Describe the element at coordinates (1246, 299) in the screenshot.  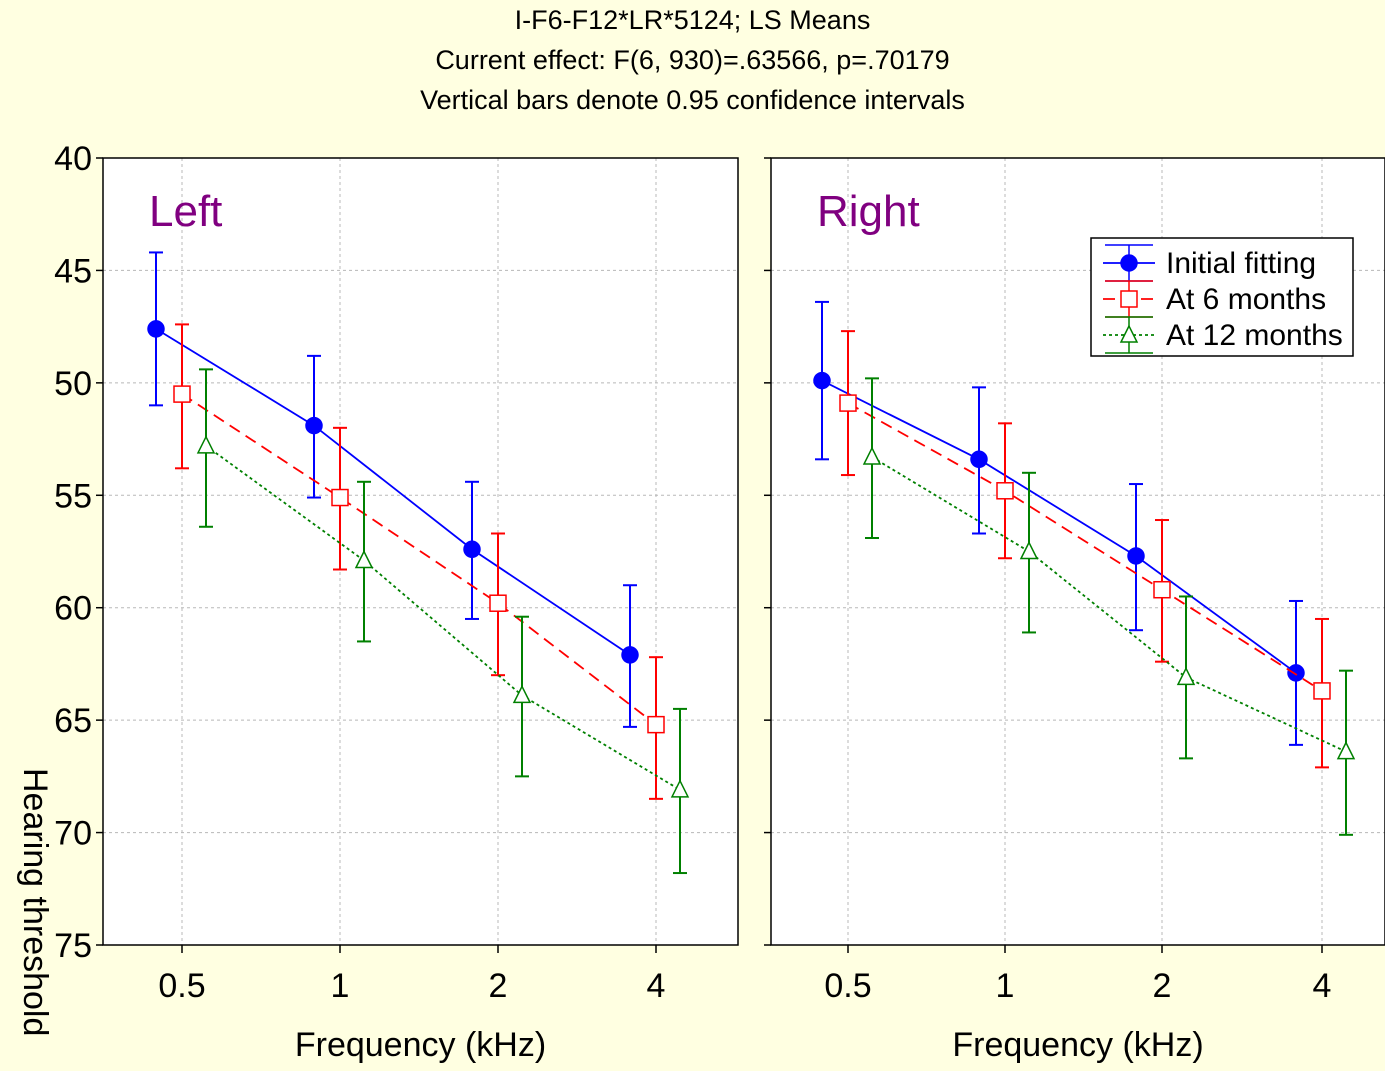
I see `legend-label: At 6 months` at that location.